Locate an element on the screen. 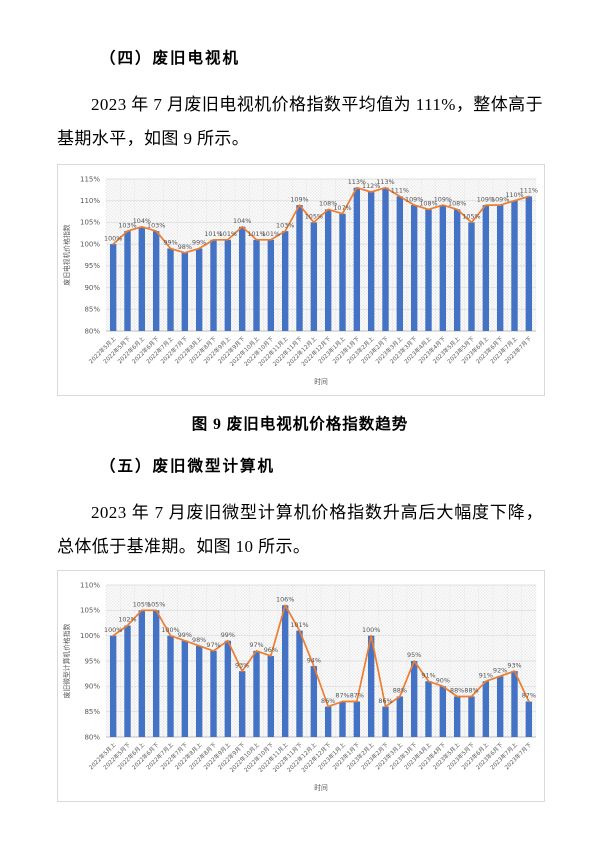 This screenshot has height=867, width=600. vertical-gridlines is located at coordinates (321, 255).